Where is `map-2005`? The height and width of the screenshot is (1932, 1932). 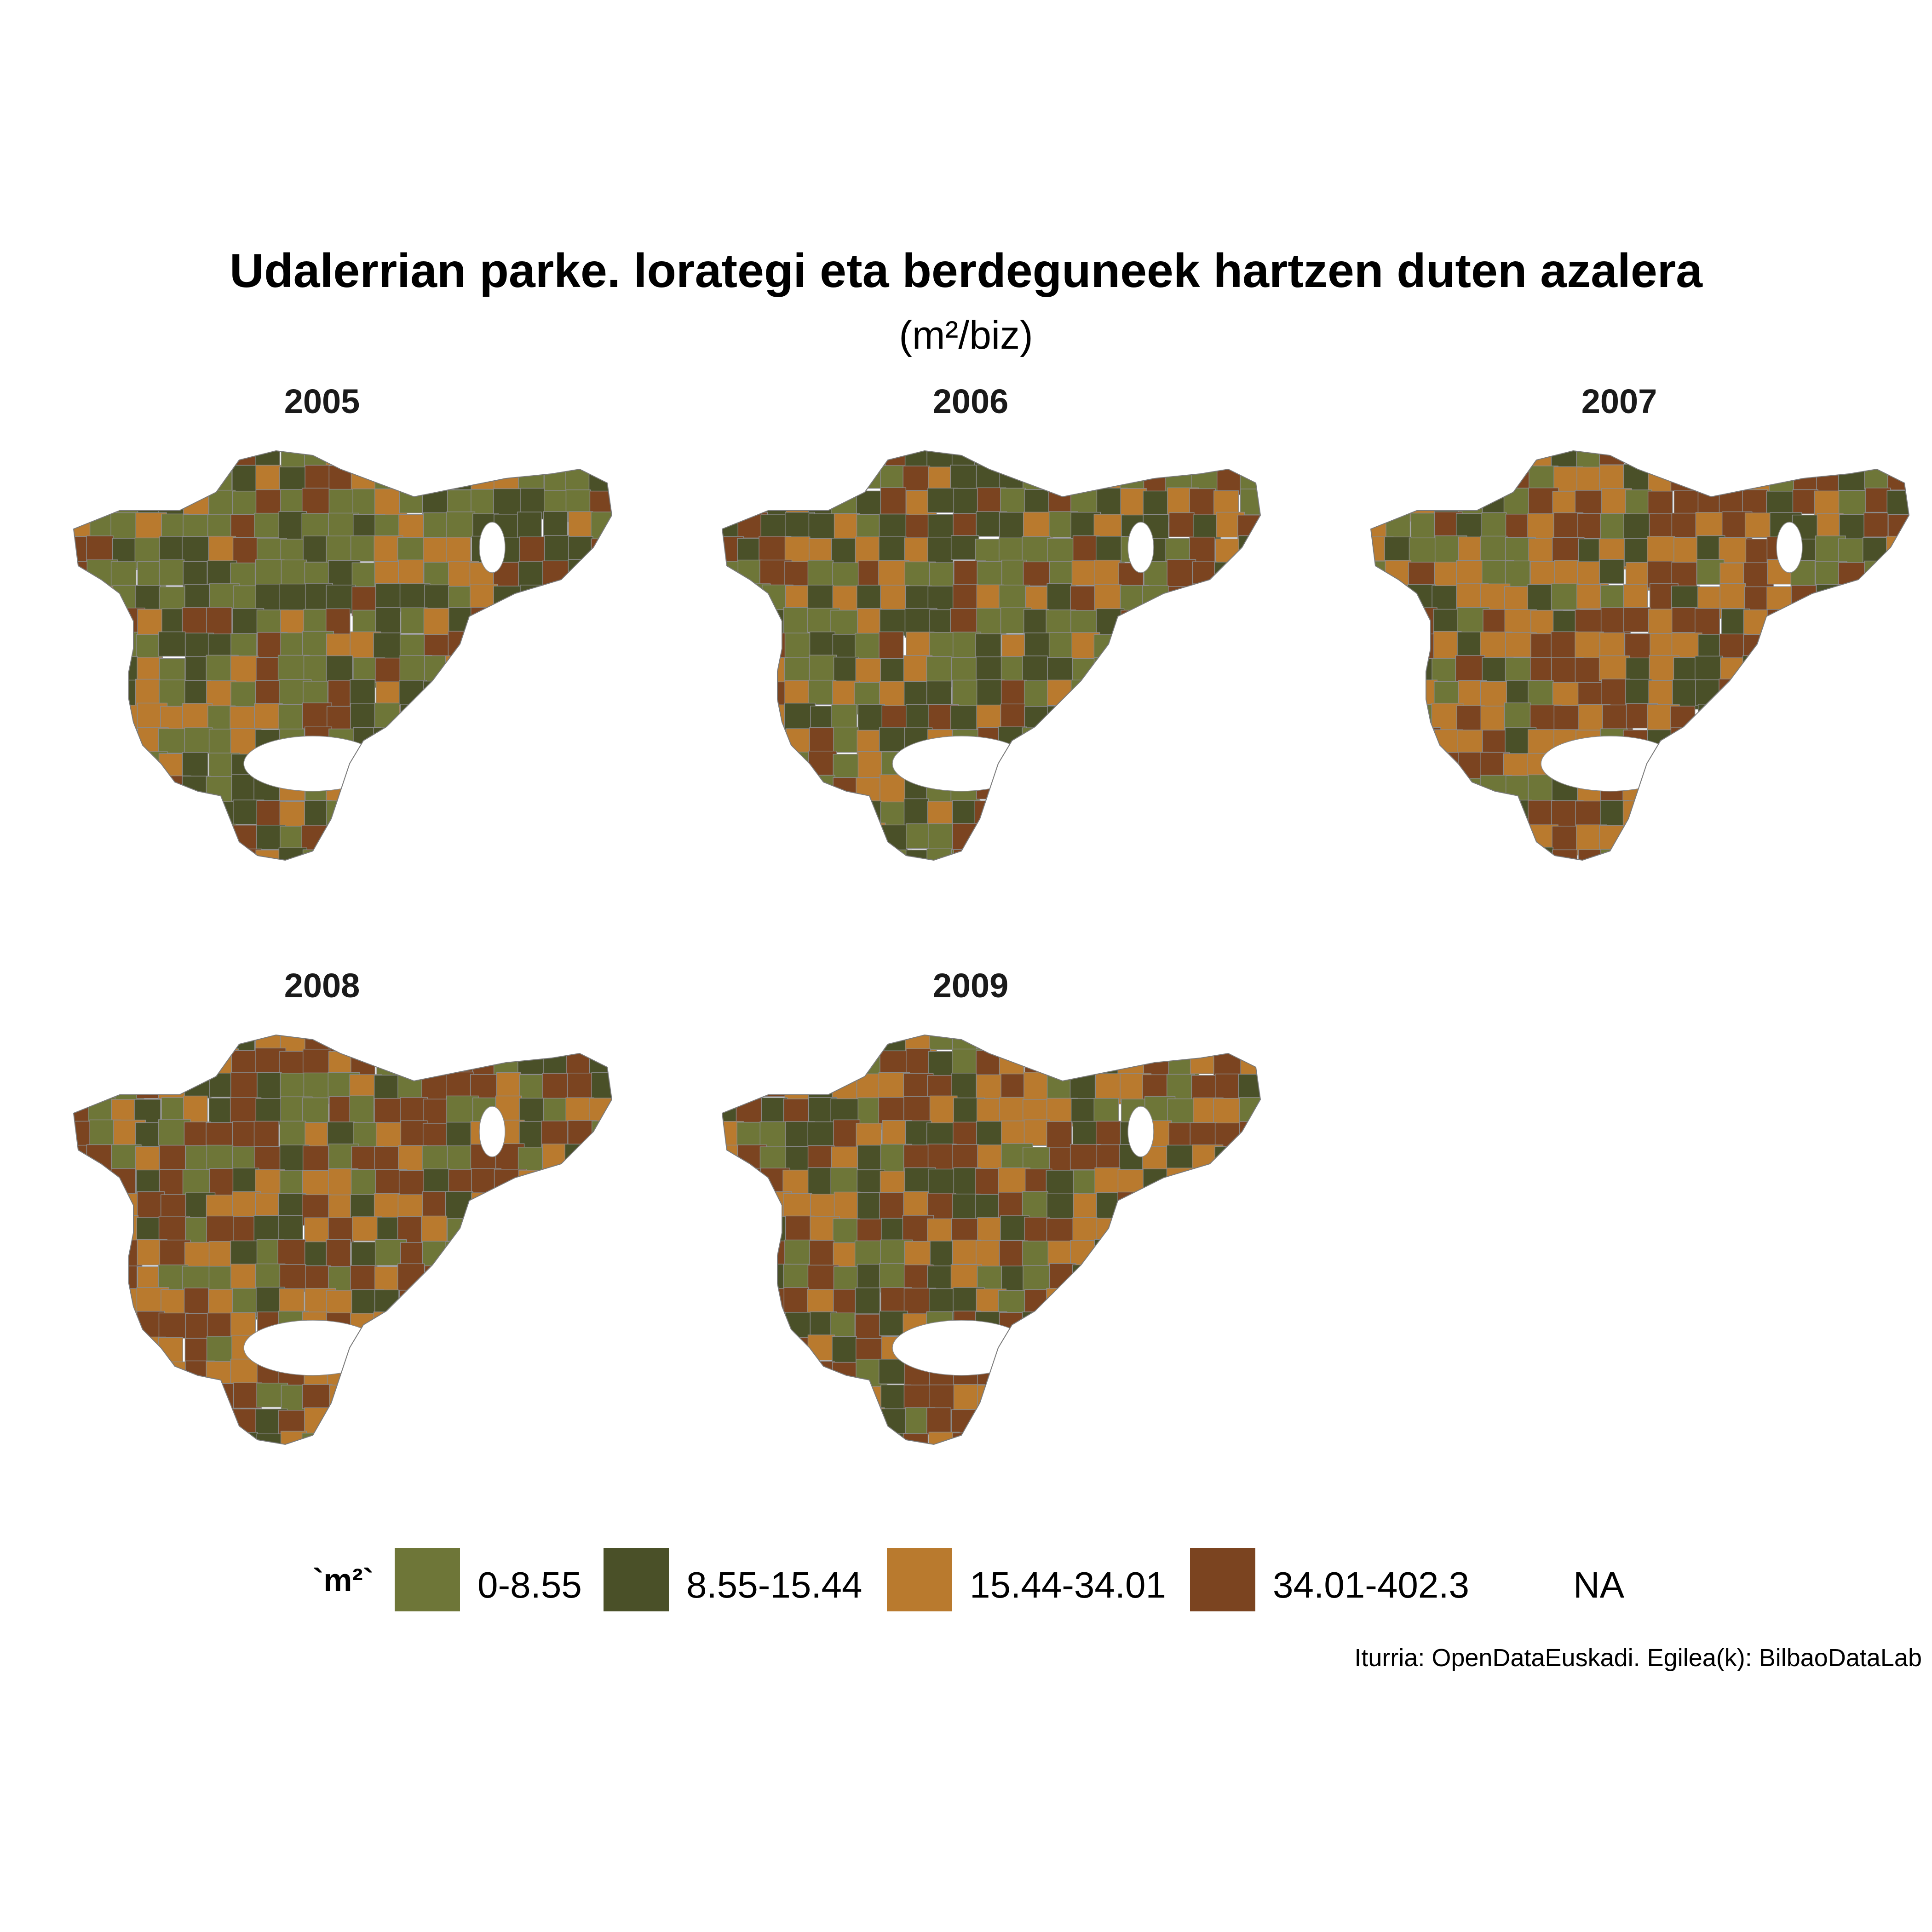
map-2005 is located at coordinates (343, 655).